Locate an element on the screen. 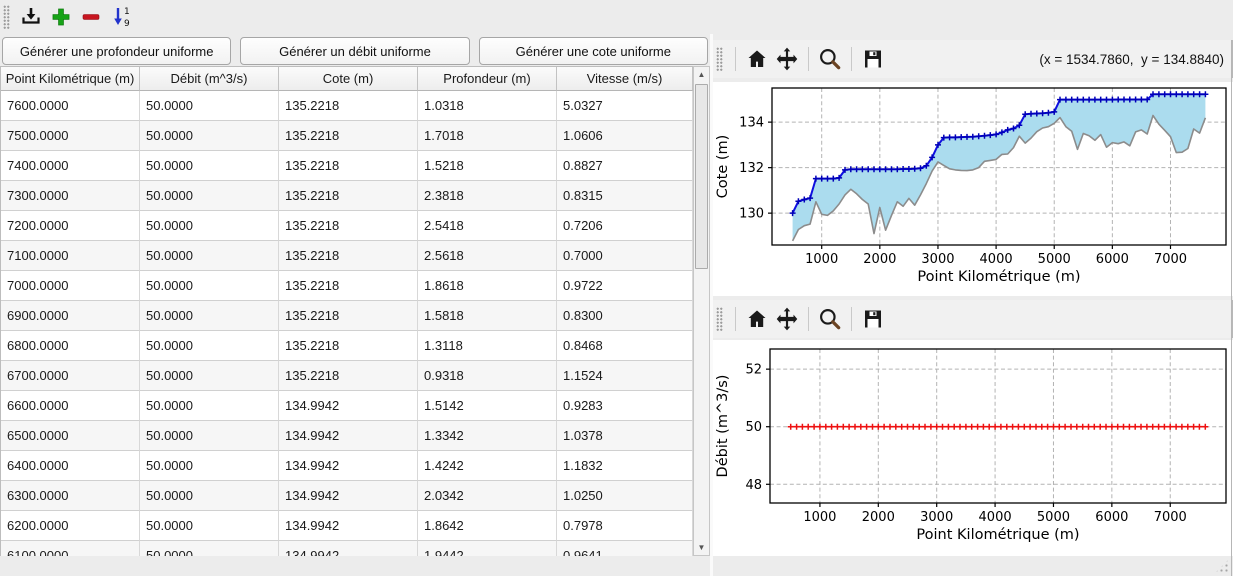 This screenshot has height=576, width=1233. home-icon is located at coordinates (757, 59).